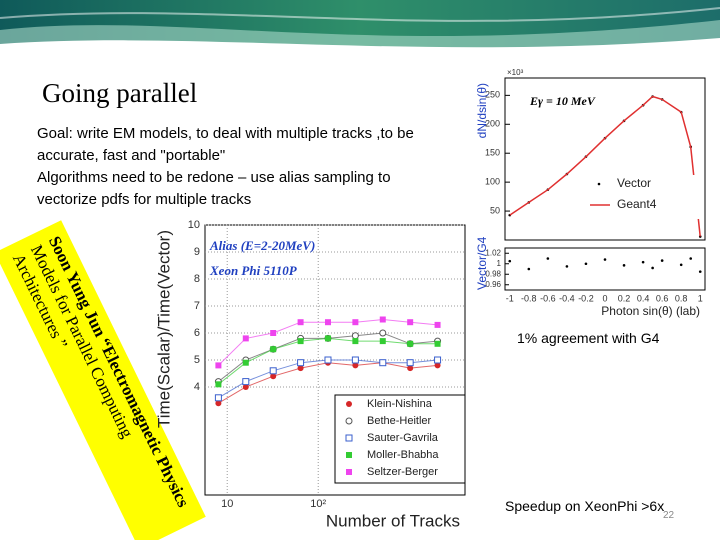 This screenshot has height=540, width=720. I want to click on y-tick-label: 0.98, so click(493, 273).